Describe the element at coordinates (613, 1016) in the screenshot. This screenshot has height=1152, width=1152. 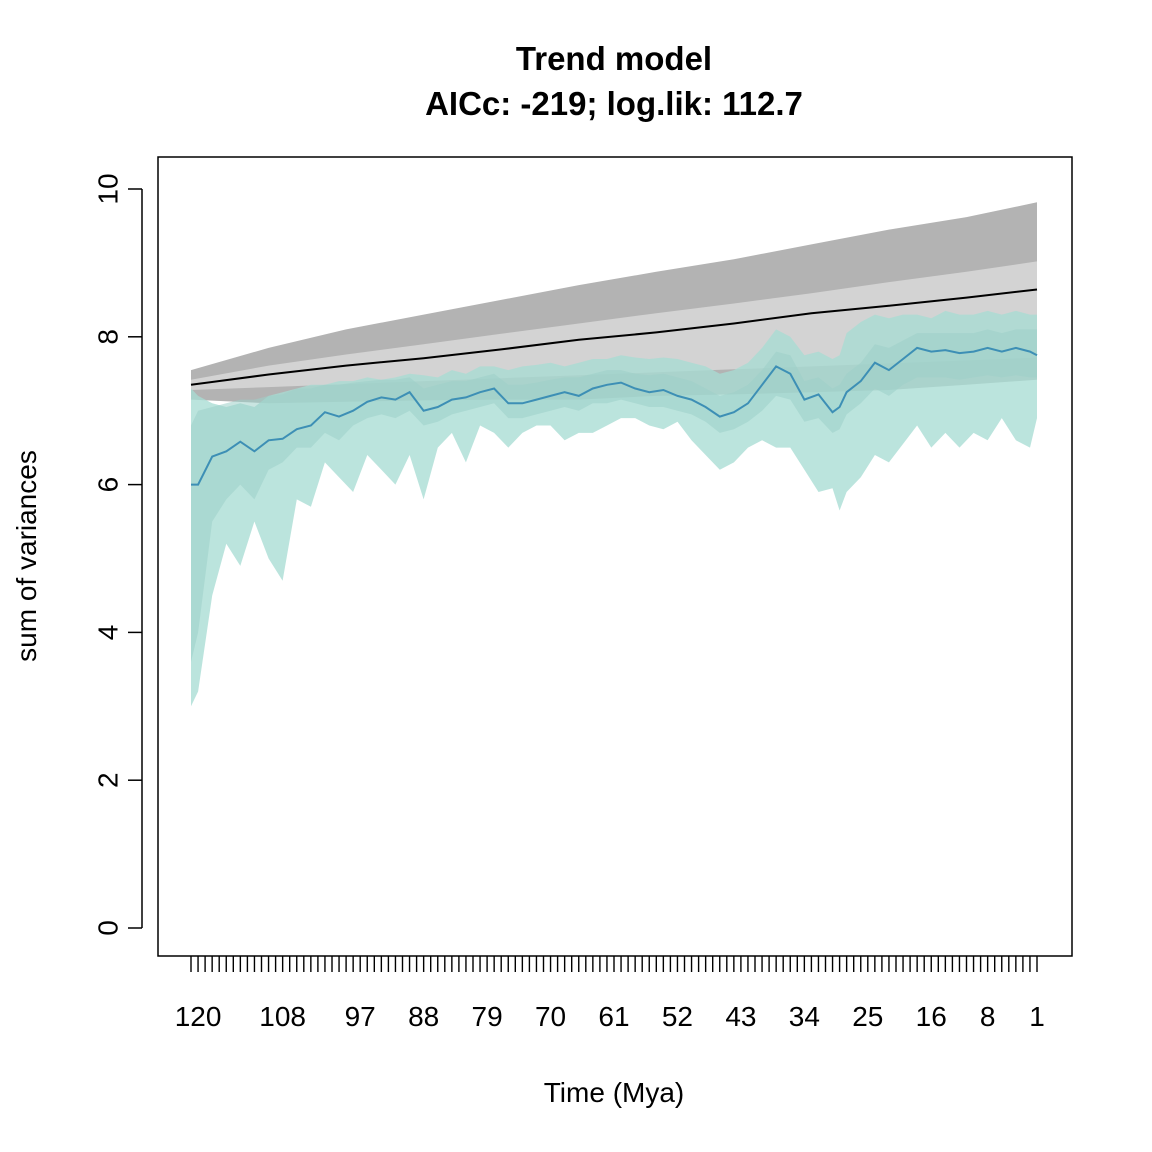
I see `x-tick-label: 61` at that location.